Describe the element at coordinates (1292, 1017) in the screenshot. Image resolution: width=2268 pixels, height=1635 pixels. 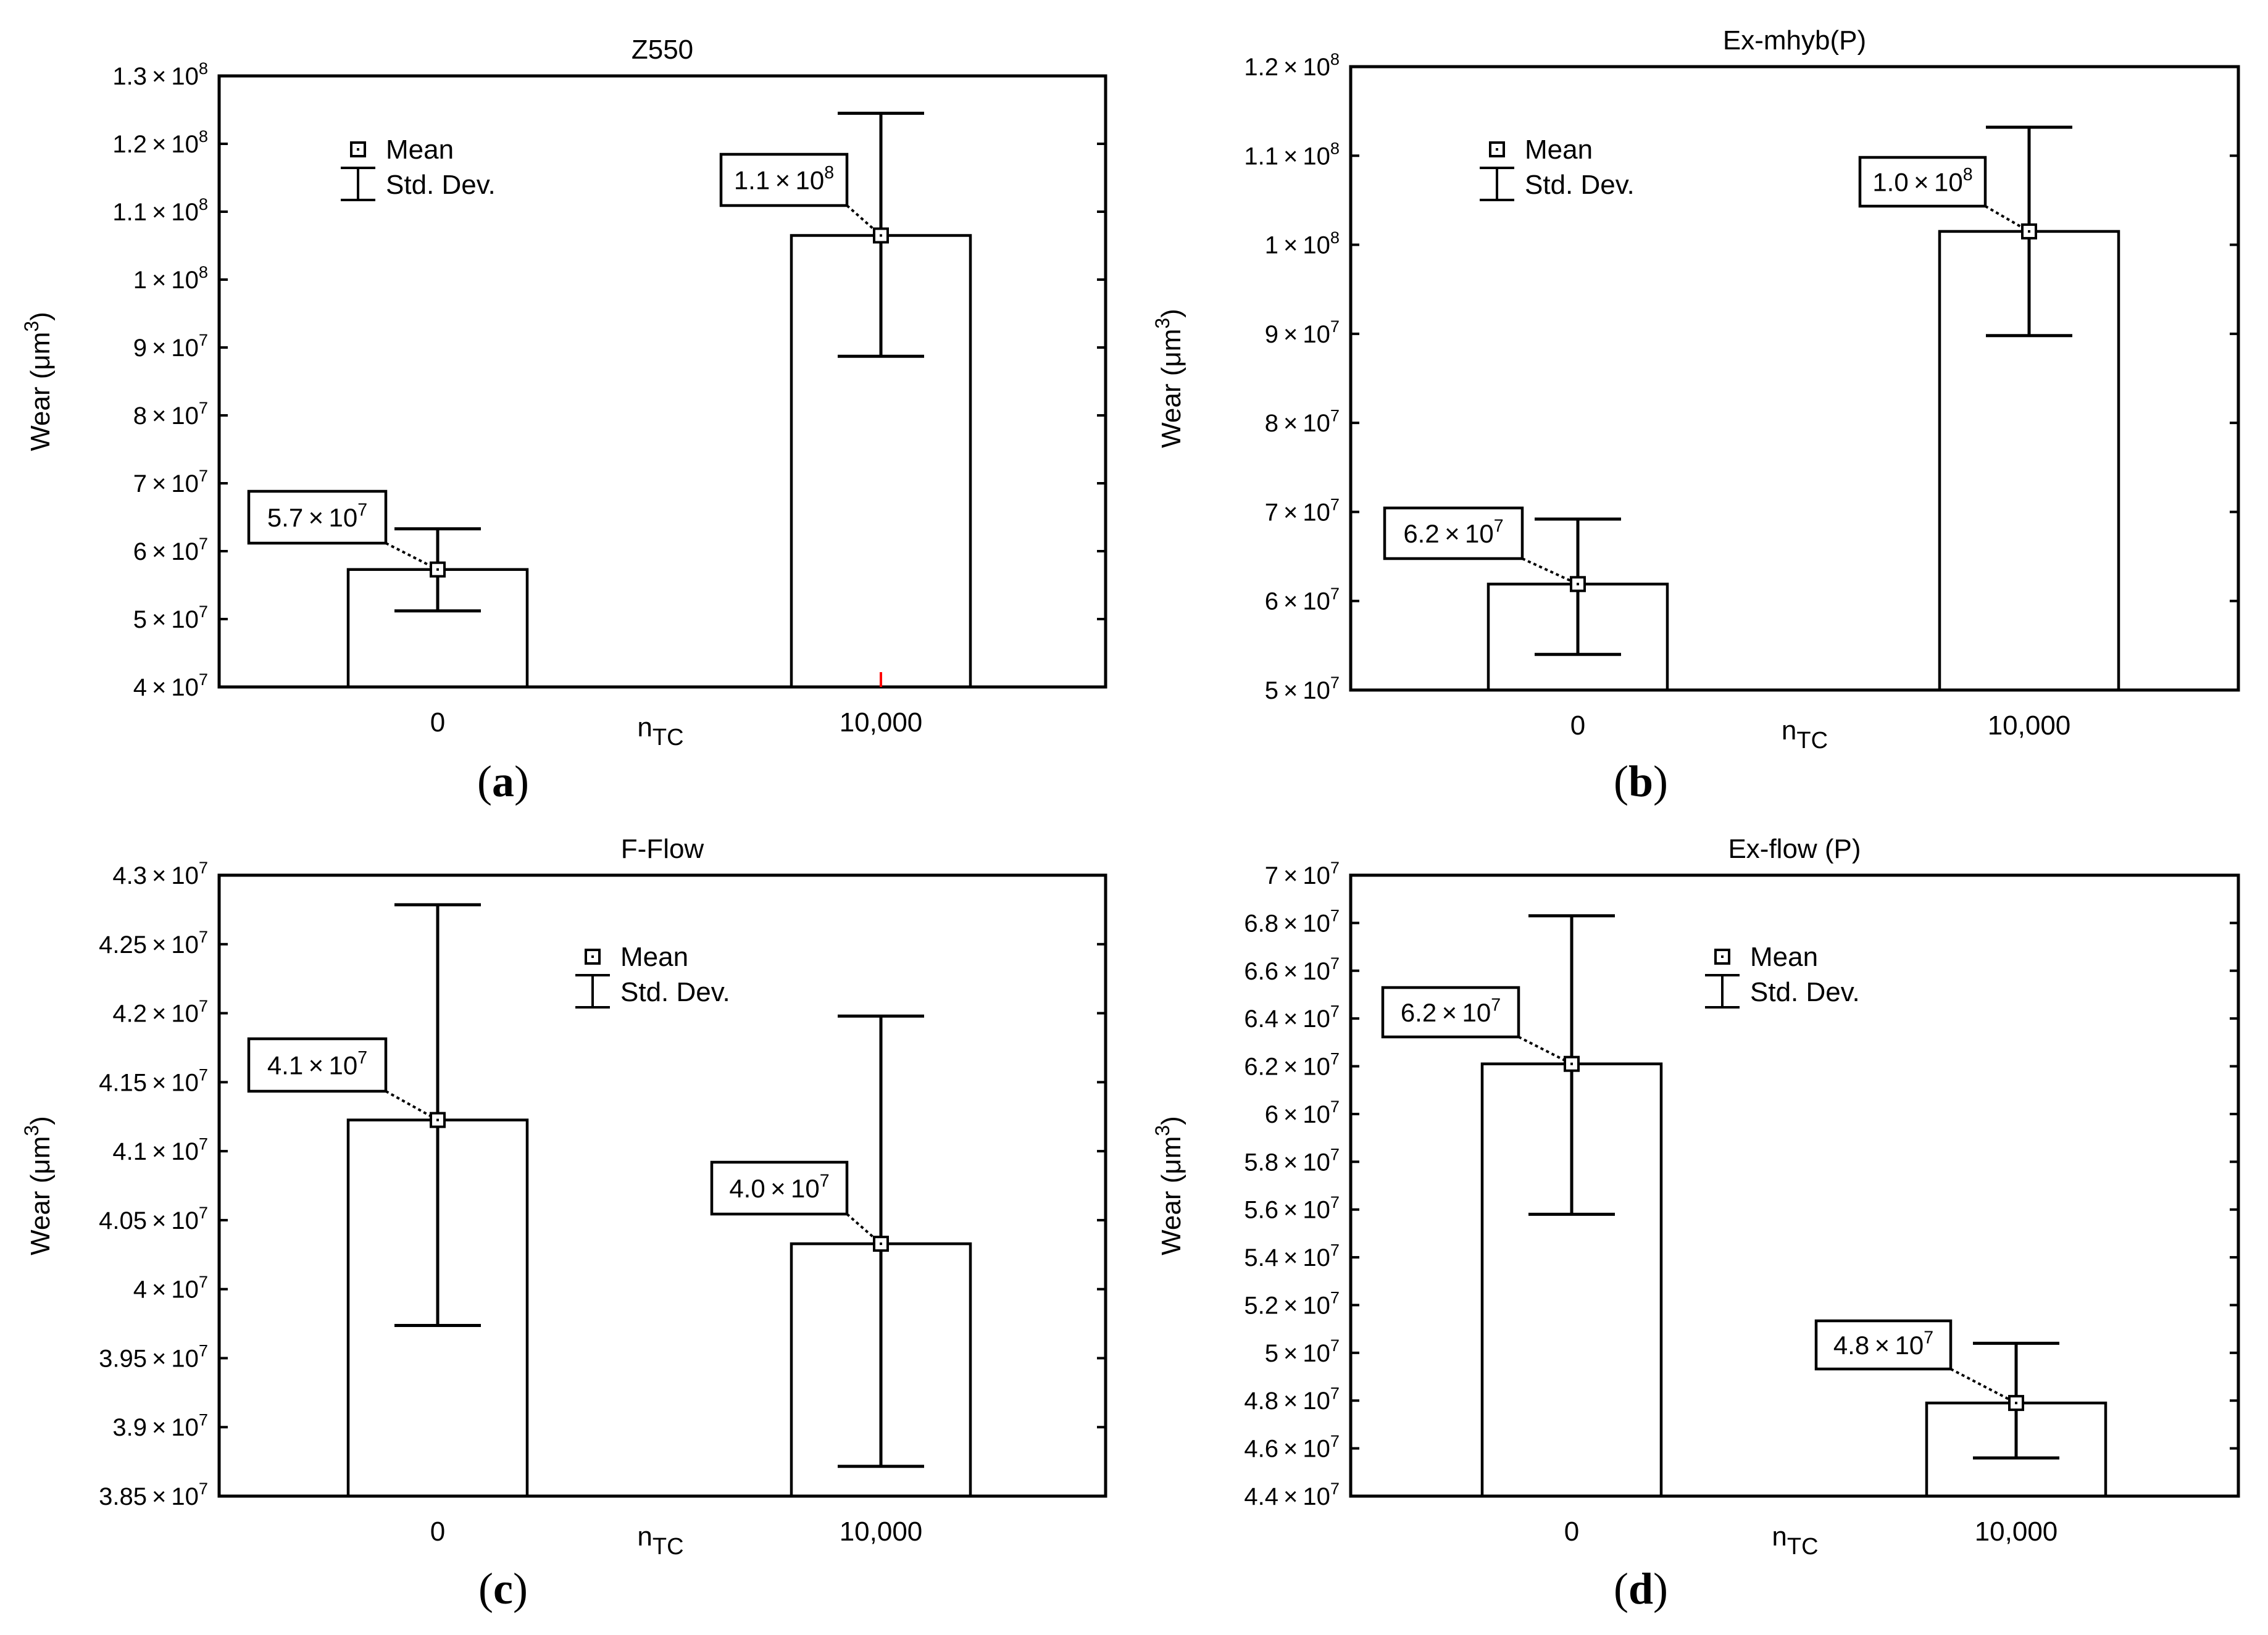
I see `y-tick-label: 6.4 × 10⁷` at that location.